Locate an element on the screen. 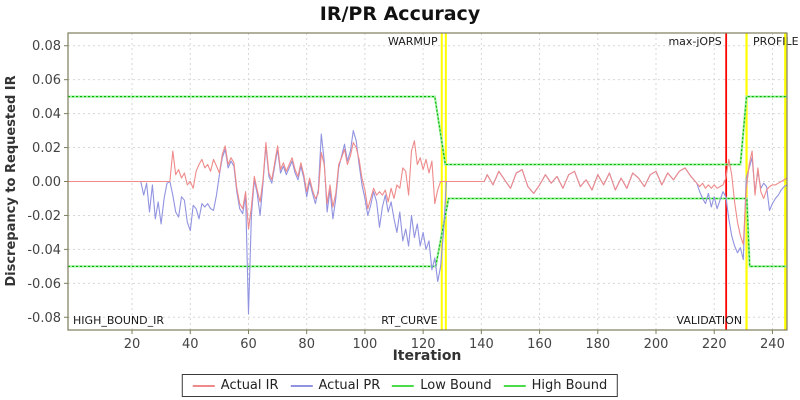 The width and height of the screenshot is (800, 400). x-tick-label: 40 is located at coordinates (190, 344).